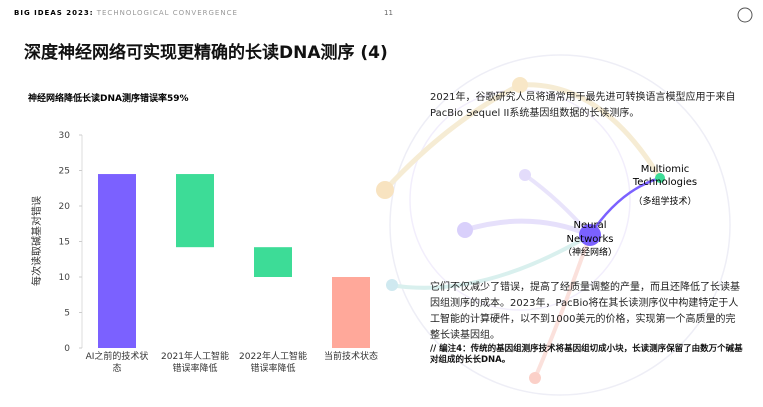 The image size is (763, 407). I want to click on x-tick-label: AI之前的技术状态, so click(117, 363).